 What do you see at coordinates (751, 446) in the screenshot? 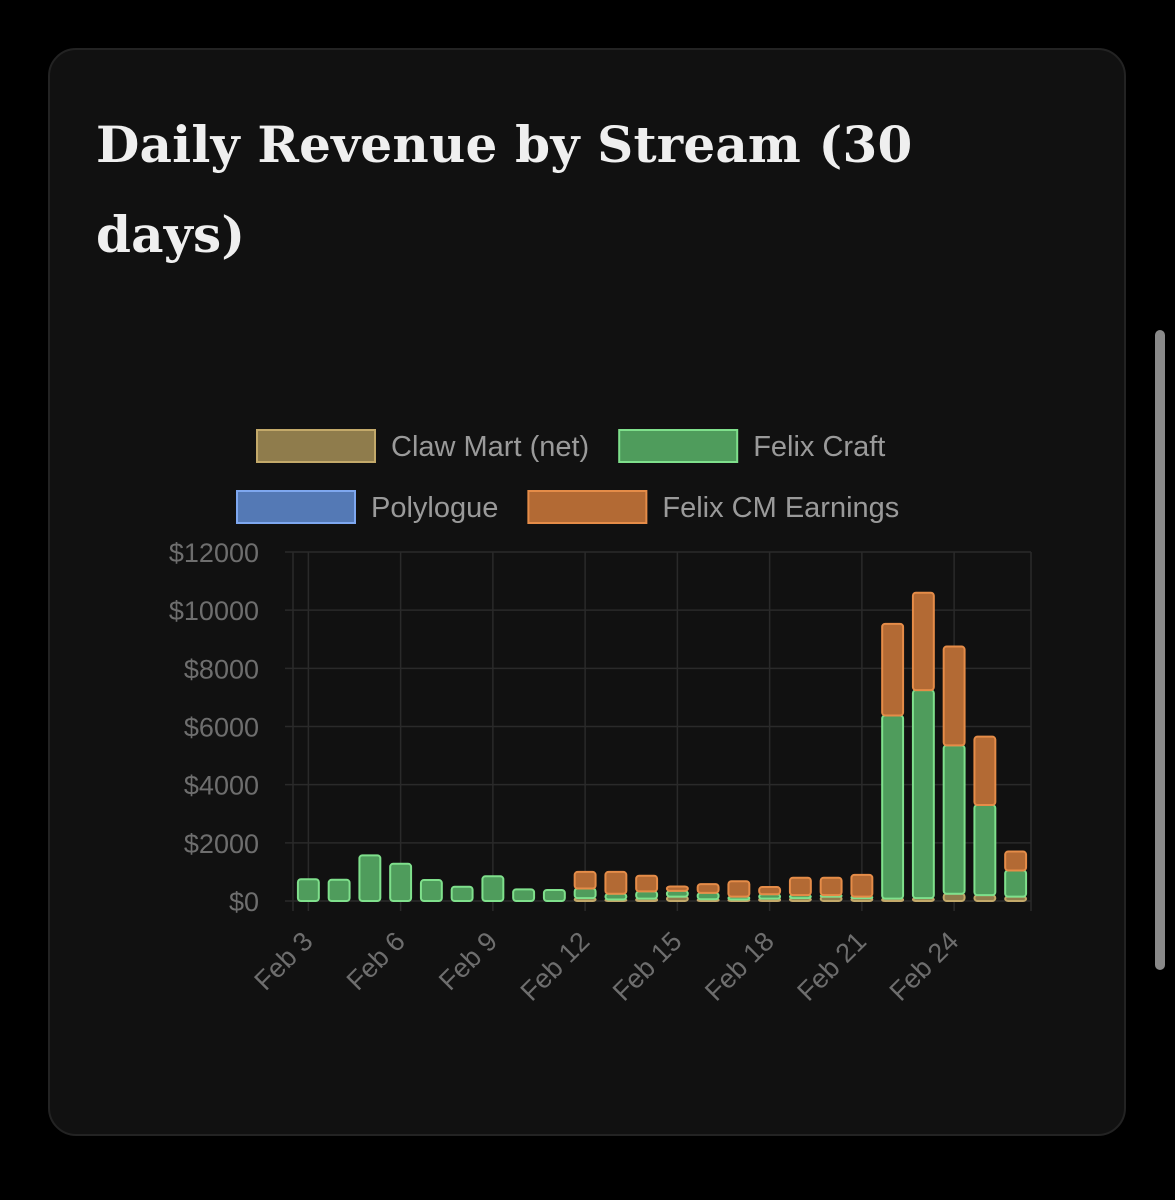
I see `legend-item-felix-craft: Felix Craft` at bounding box center [751, 446].